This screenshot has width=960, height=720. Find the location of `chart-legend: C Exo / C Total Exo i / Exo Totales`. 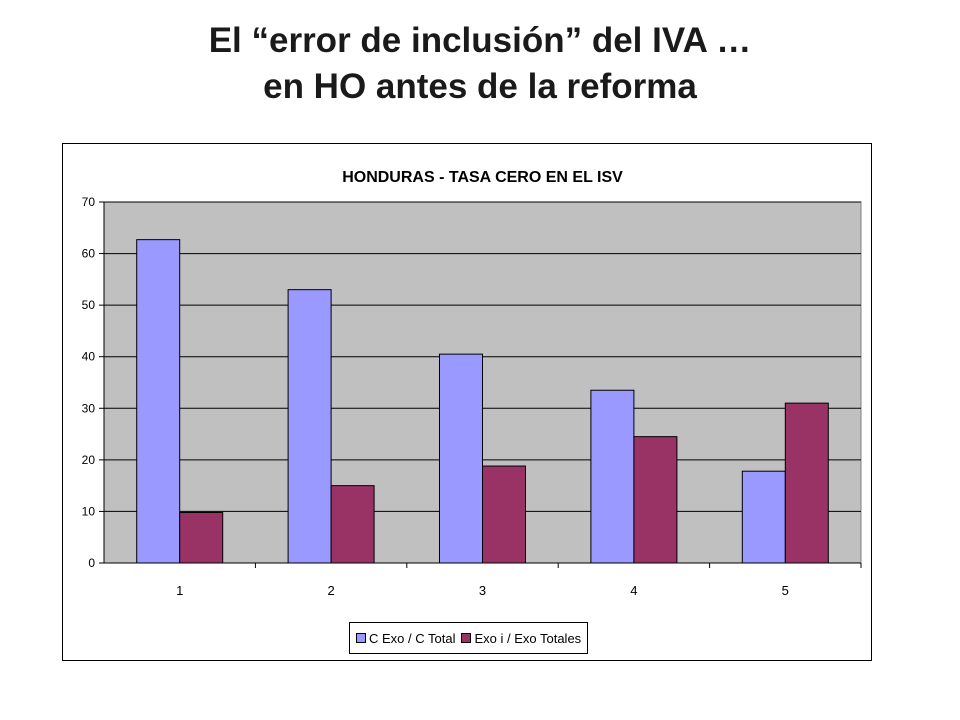

chart-legend: C Exo / C Total Exo i / Exo Totales is located at coordinates (469, 638).